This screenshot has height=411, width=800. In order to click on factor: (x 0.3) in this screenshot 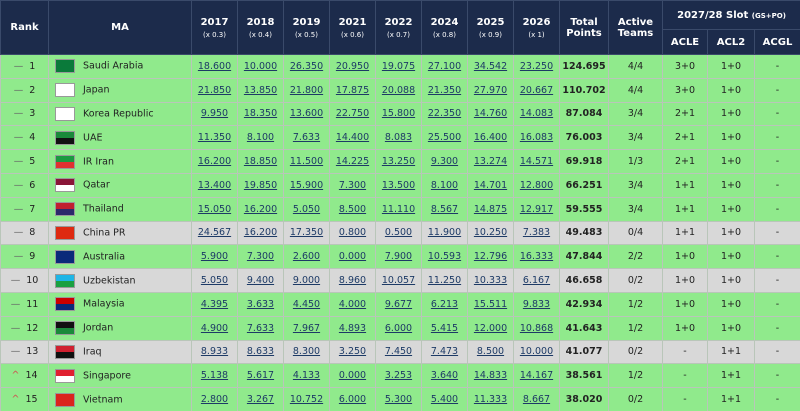, I will do `click(214, 34)`.